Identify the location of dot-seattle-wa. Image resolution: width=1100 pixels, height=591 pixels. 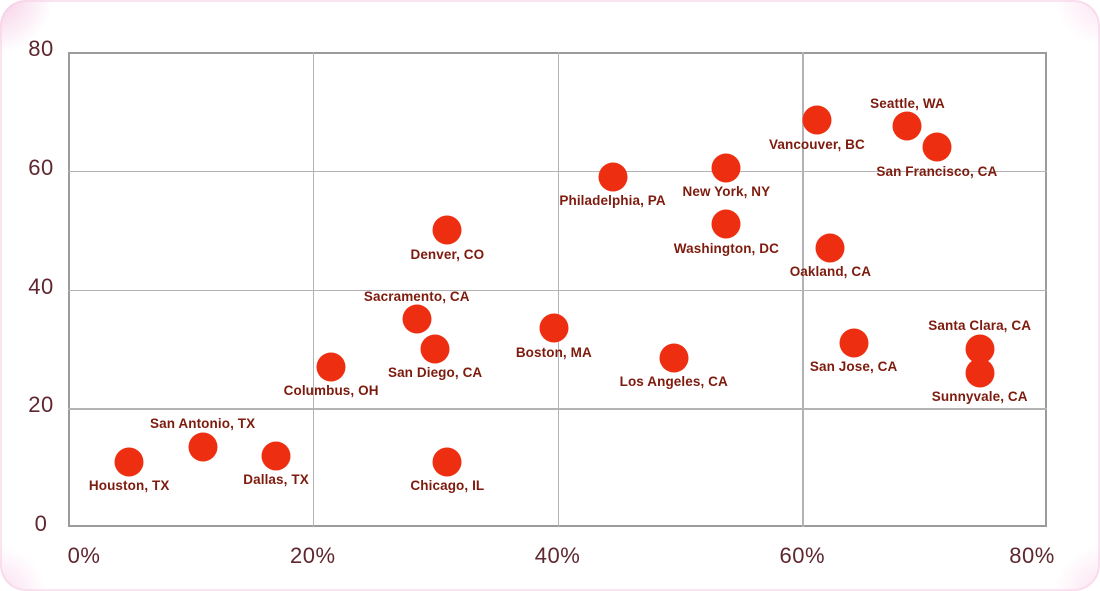
(907, 126).